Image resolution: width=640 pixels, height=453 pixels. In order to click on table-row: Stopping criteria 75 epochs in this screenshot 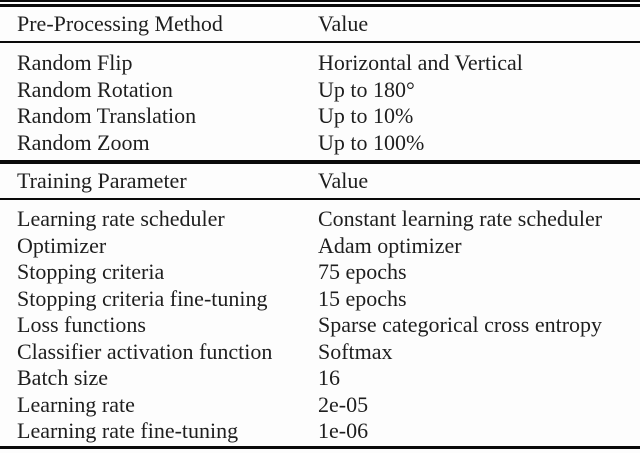, I will do `click(320, 272)`.